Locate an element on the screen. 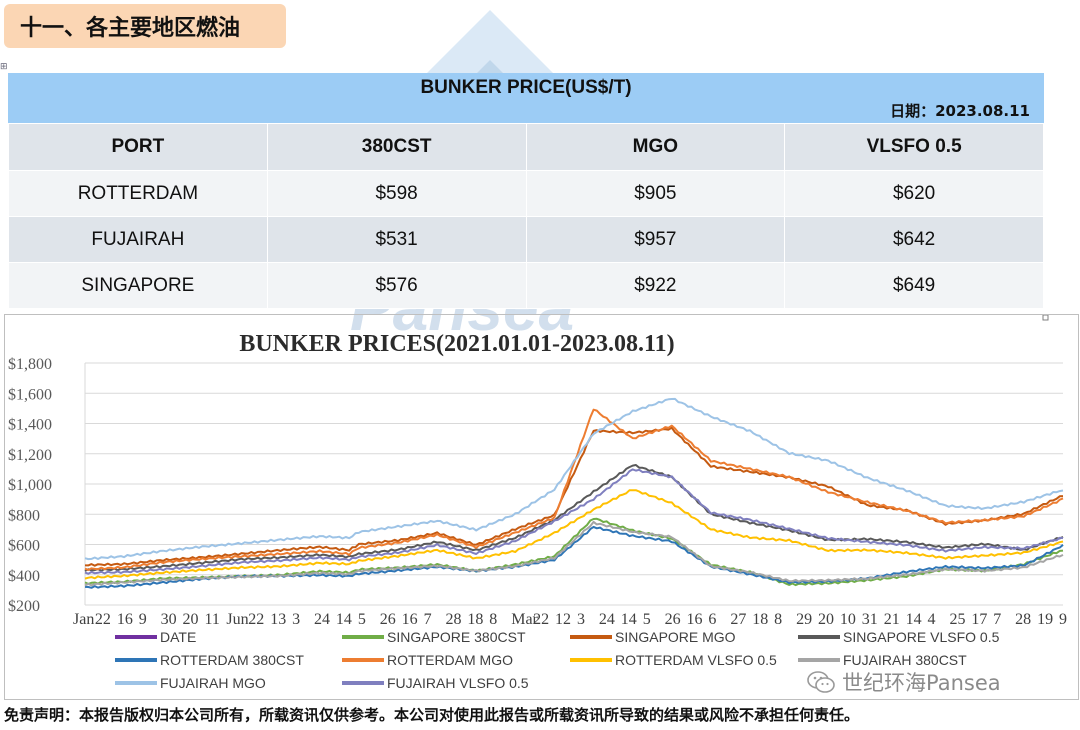 The width and height of the screenshot is (1080, 730). x-tick-label: 12 is located at coordinates (563, 619).